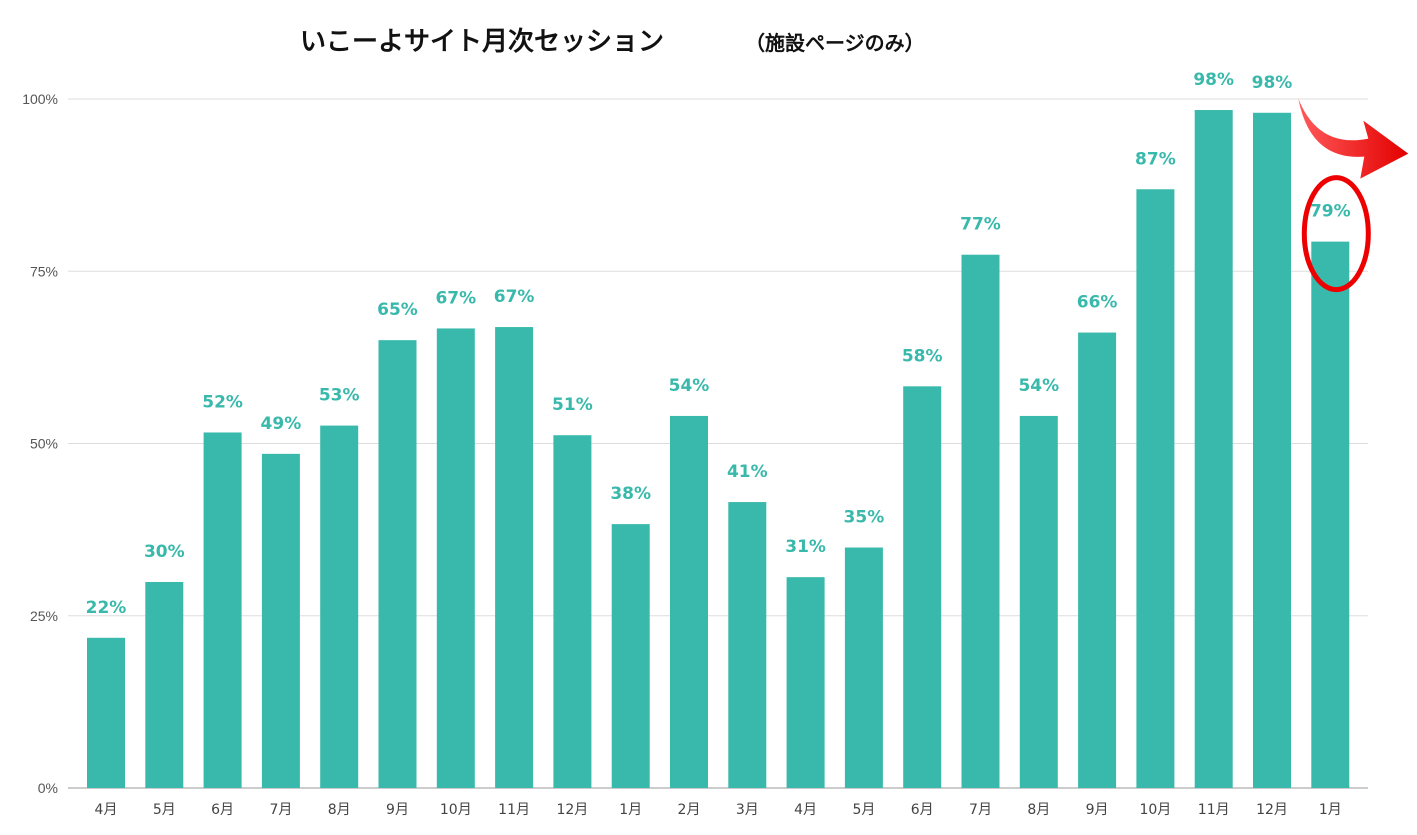 The image size is (1417, 835). I want to click on y-tick-label: 75%, so click(44, 271).